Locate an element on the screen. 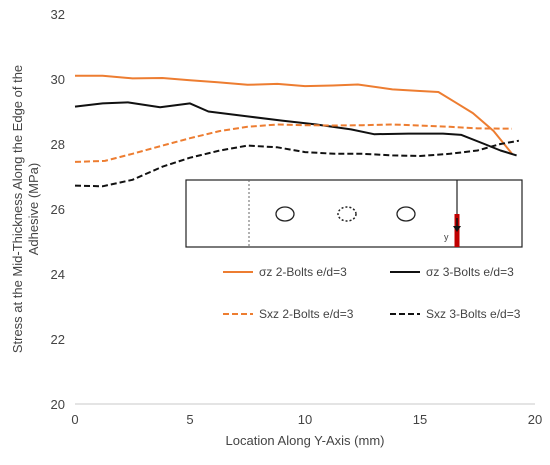  legend-label-2: σz 3-Bolts e/d=3 is located at coordinates (470, 272).